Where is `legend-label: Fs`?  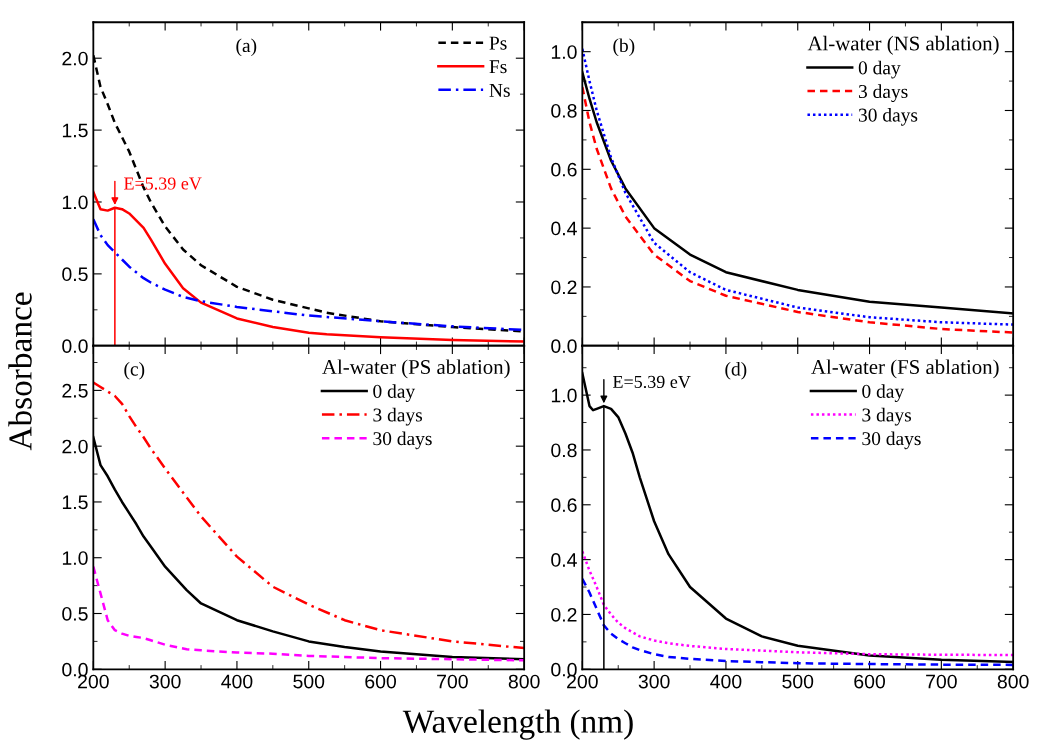 legend-label: Fs is located at coordinates (498, 67).